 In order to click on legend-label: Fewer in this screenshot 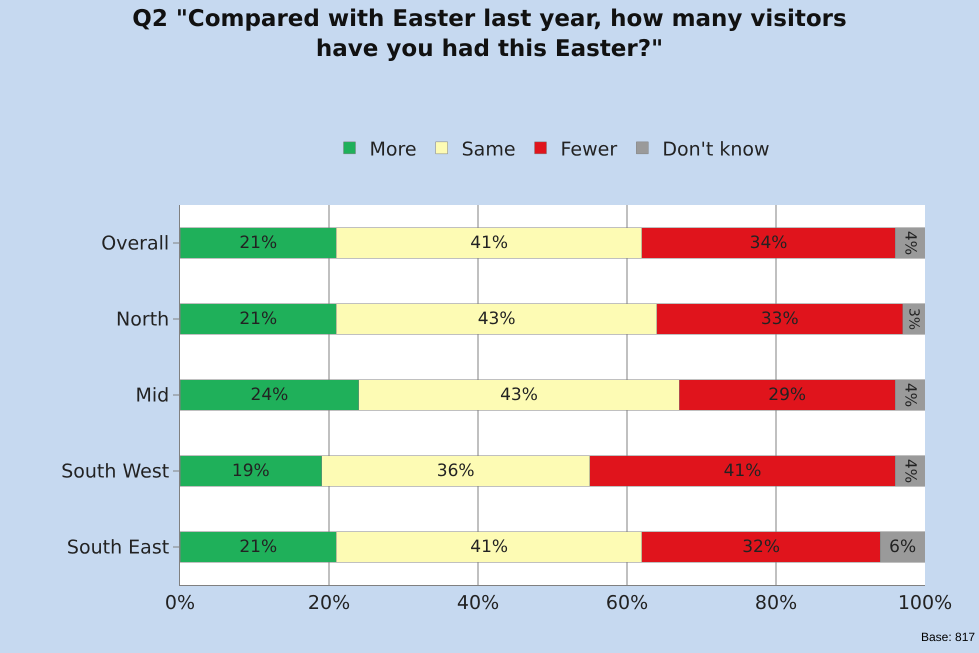, I will do `click(589, 149)`.